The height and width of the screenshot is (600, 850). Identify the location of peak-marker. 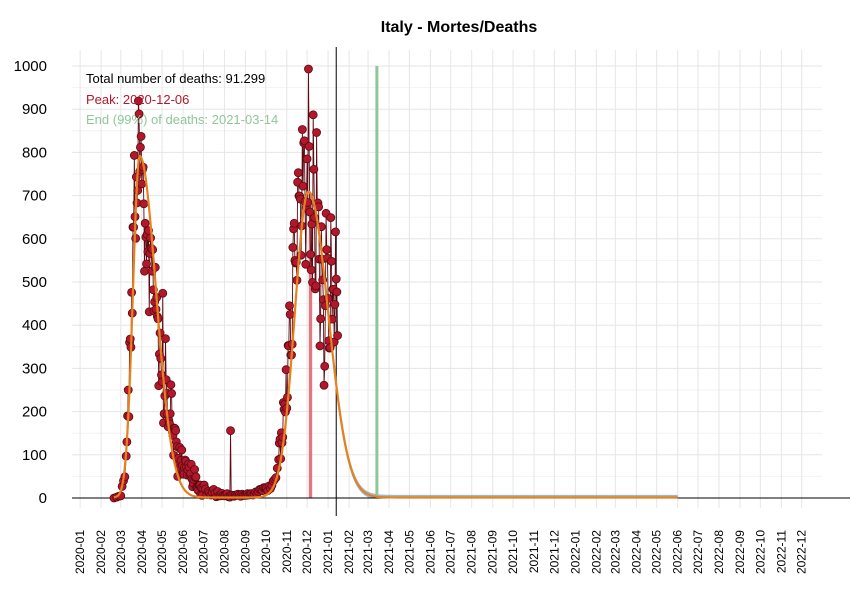
(310, 345).